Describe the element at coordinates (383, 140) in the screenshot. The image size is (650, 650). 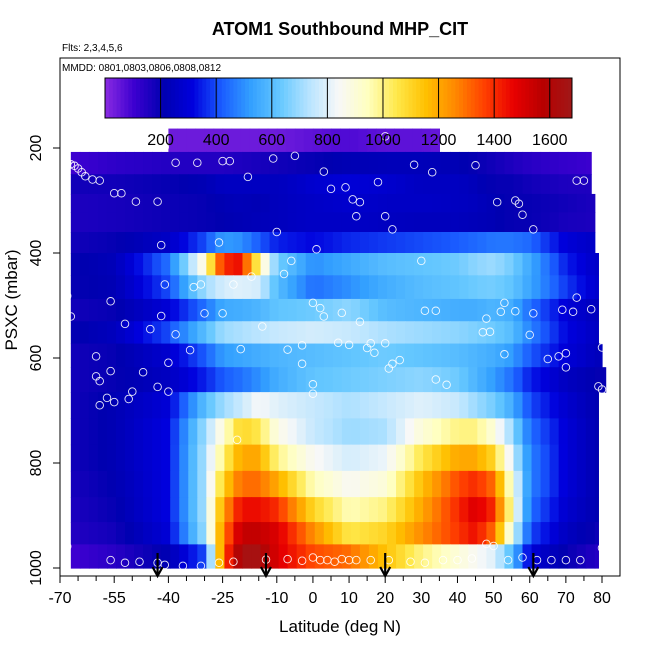
I see `colorbar-tick-label: 1000` at that location.